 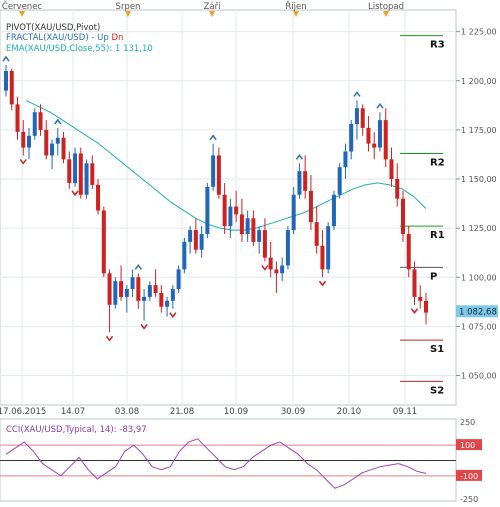 What do you see at coordinates (128, 7) in the screenshot?
I see `month-label: Srpen` at bounding box center [128, 7].